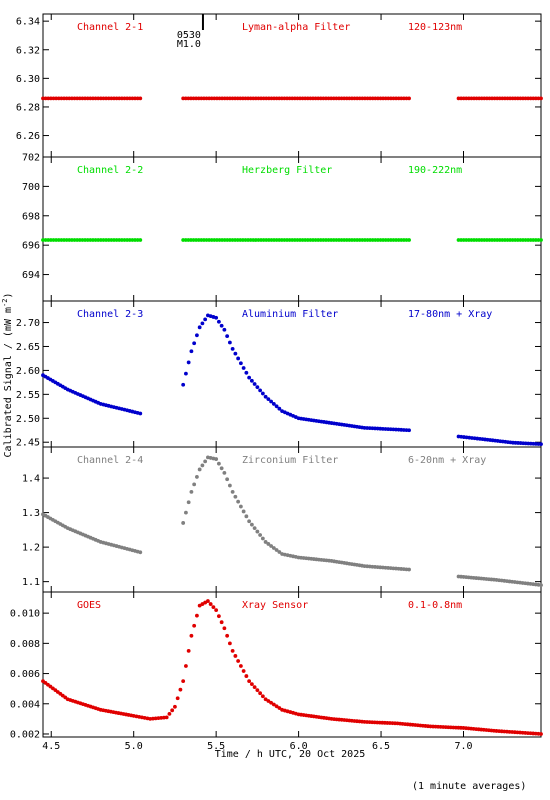  Describe the element at coordinates (25, 614) in the screenshot. I see `y-tick-label: 0.010` at that location.